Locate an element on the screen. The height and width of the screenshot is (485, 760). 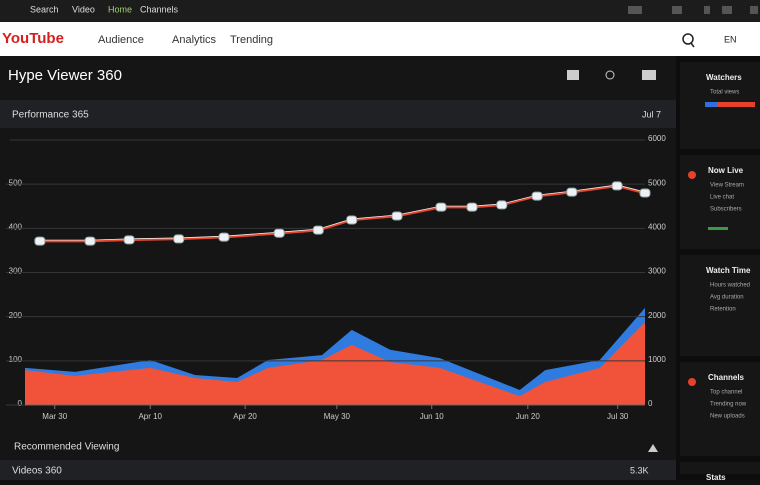
logo: YouTube is located at coordinates (33, 38).